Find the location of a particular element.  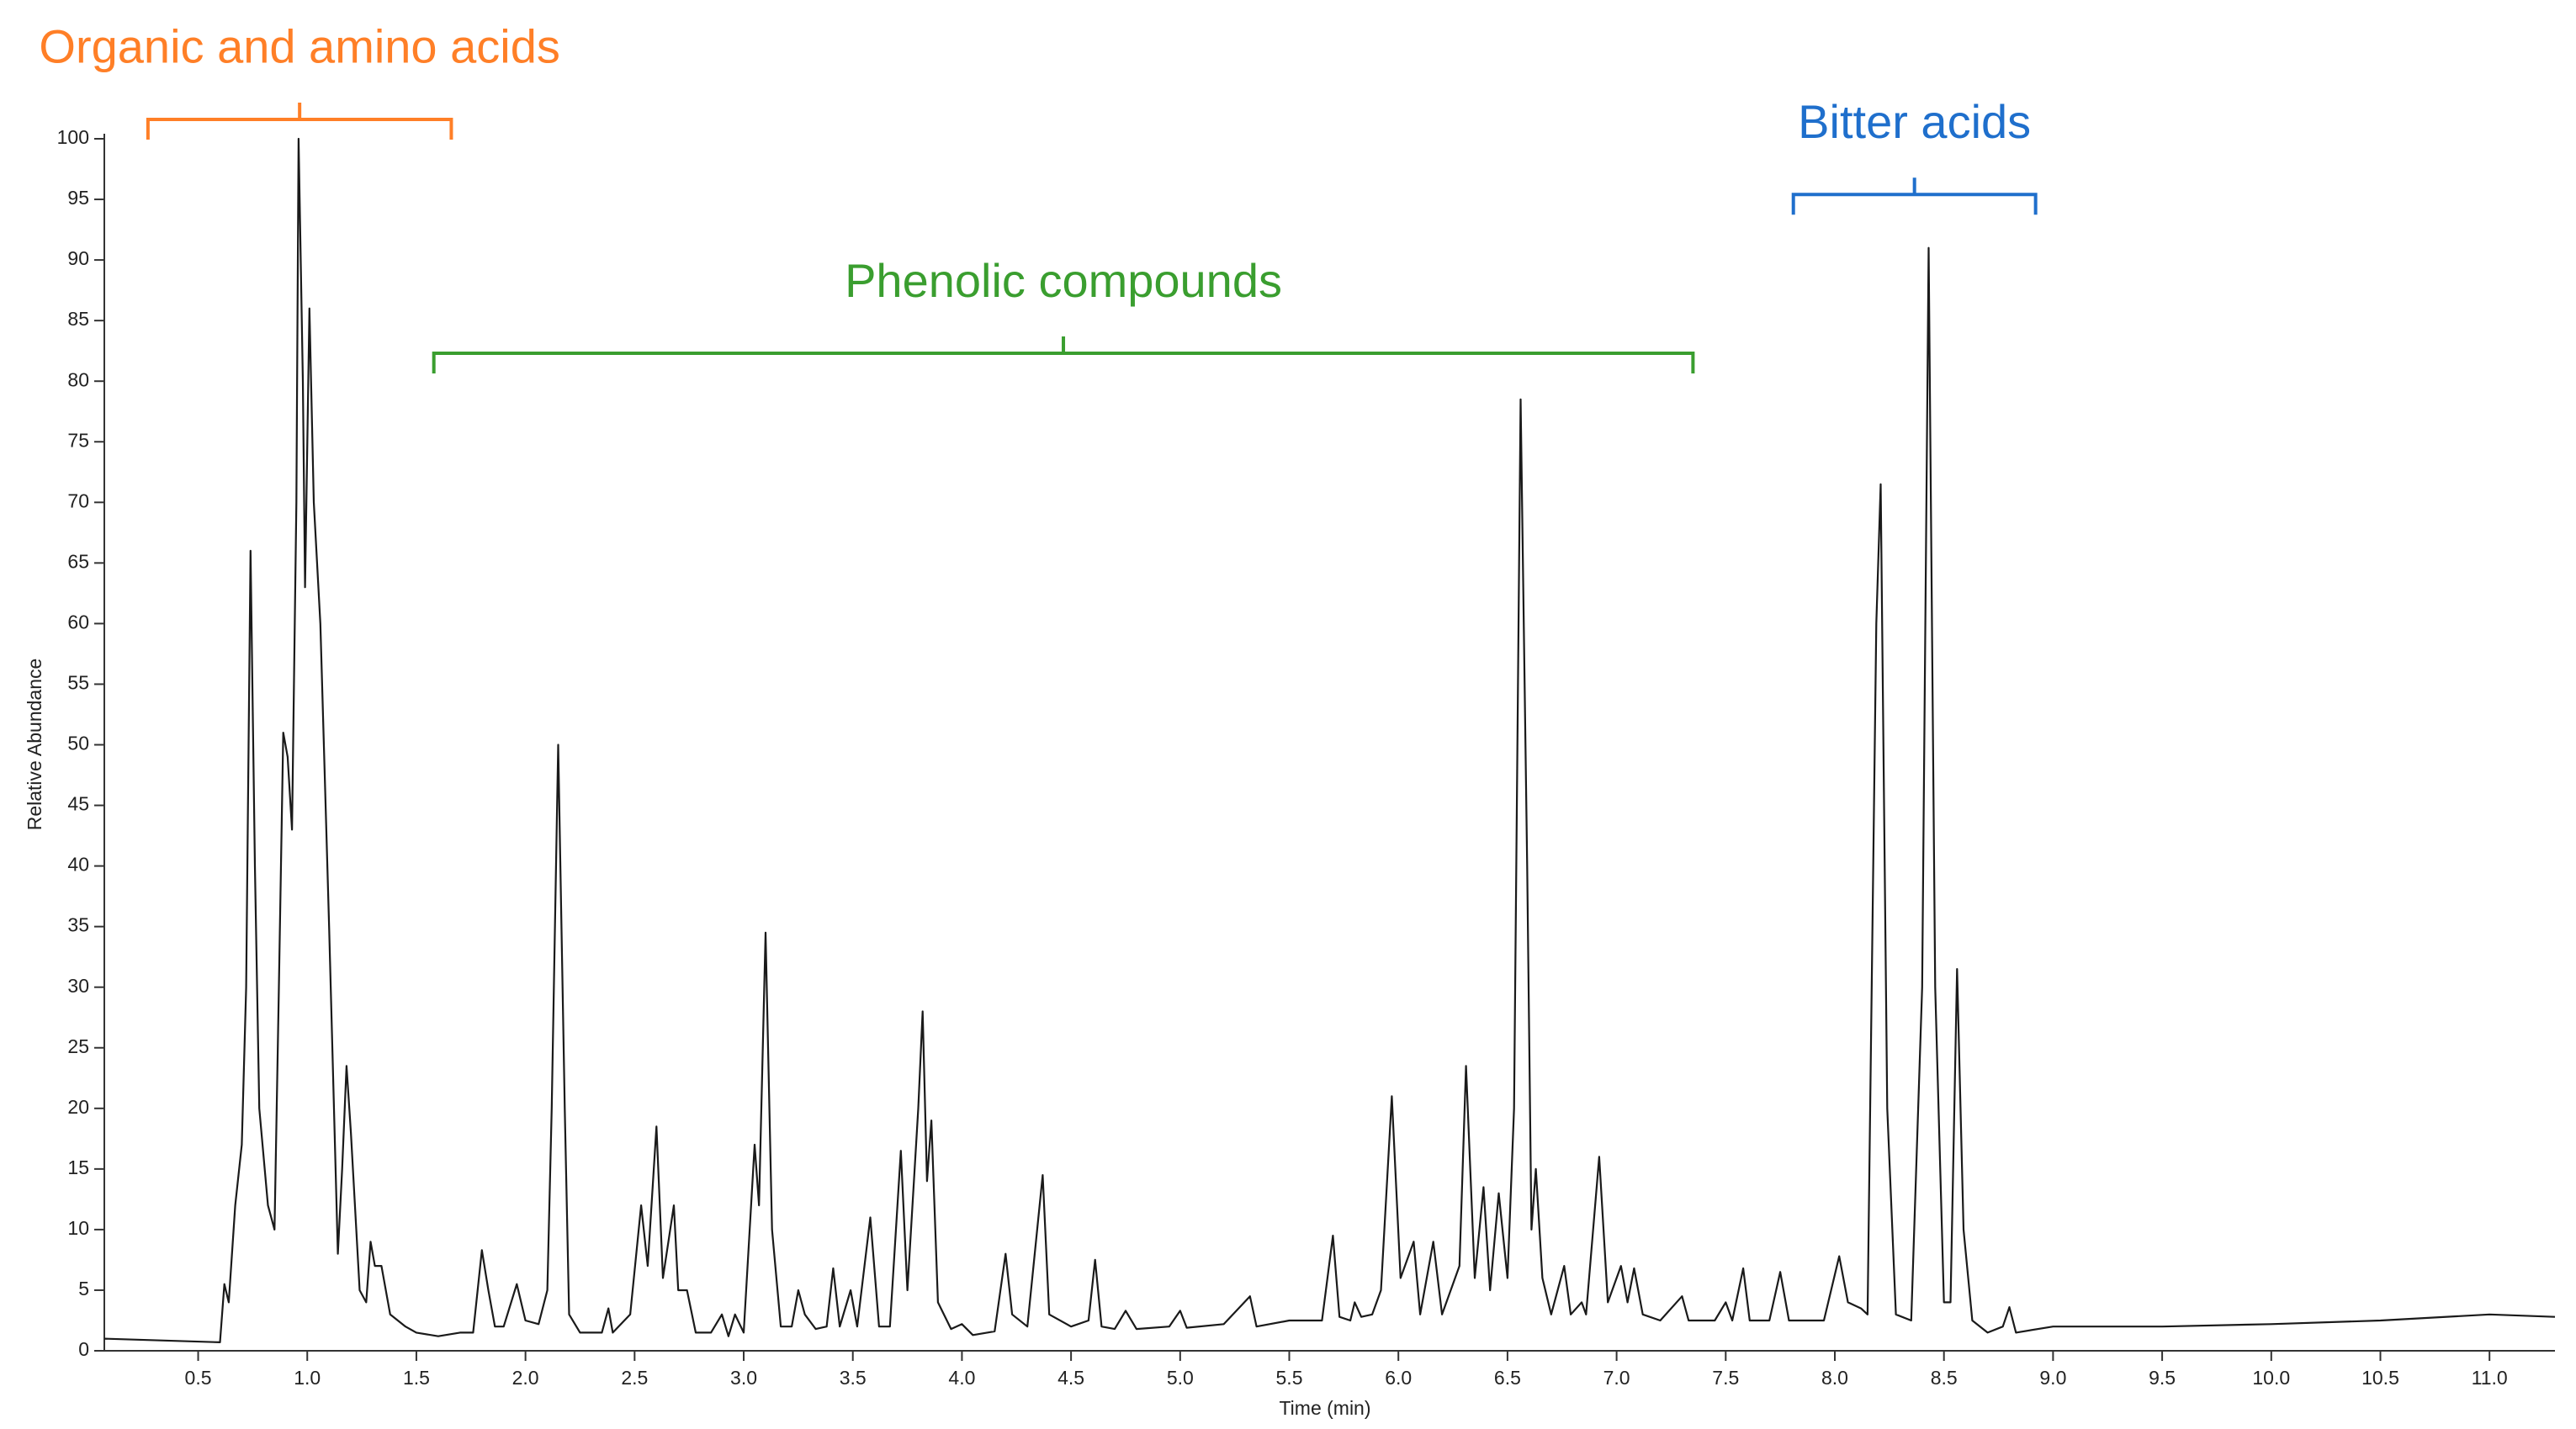

x-tick-label: 3.5 is located at coordinates (854, 1378).